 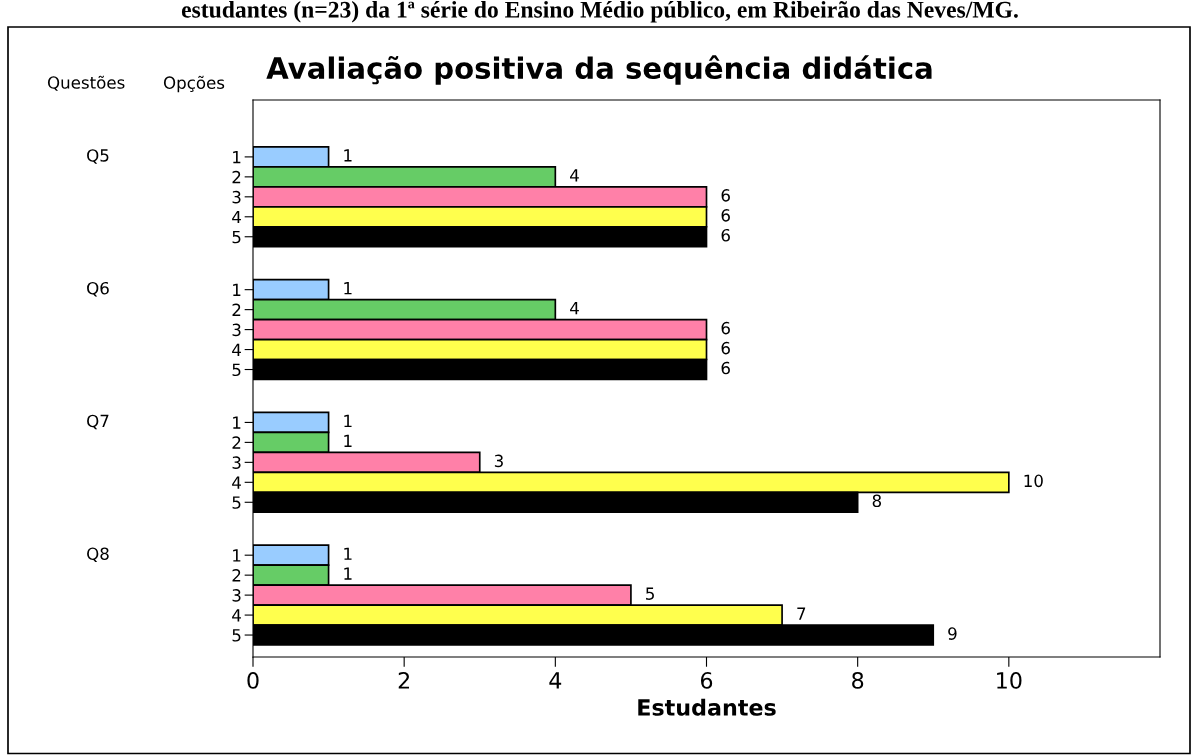 I want to click on y-tick-label: Q5, so click(x=98, y=156).